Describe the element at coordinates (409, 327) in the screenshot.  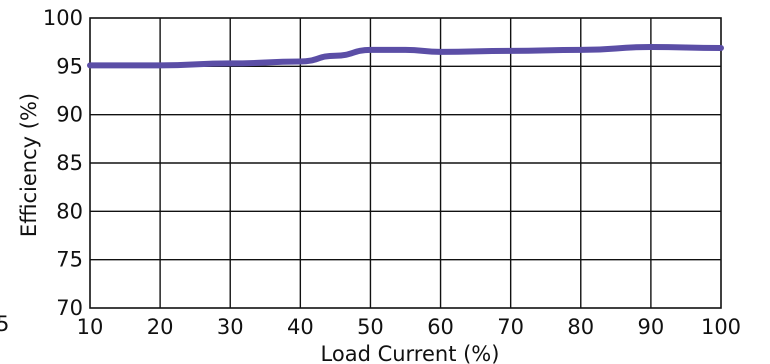
I see `x-tick-labels: 10 20 30 40 50 60 70 80 90 100` at that location.